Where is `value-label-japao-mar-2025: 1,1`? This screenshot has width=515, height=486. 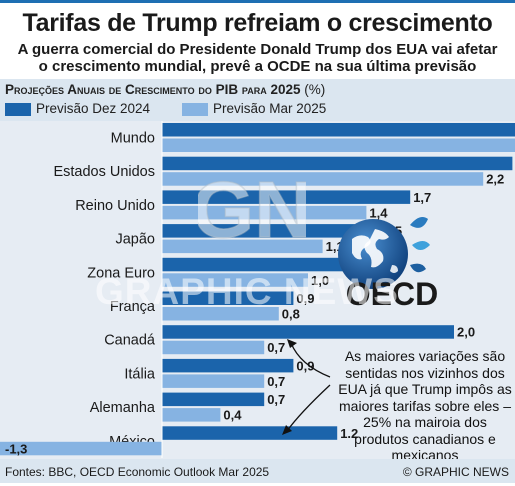 value-label-japao-mar-2025: 1,1 is located at coordinates (335, 246).